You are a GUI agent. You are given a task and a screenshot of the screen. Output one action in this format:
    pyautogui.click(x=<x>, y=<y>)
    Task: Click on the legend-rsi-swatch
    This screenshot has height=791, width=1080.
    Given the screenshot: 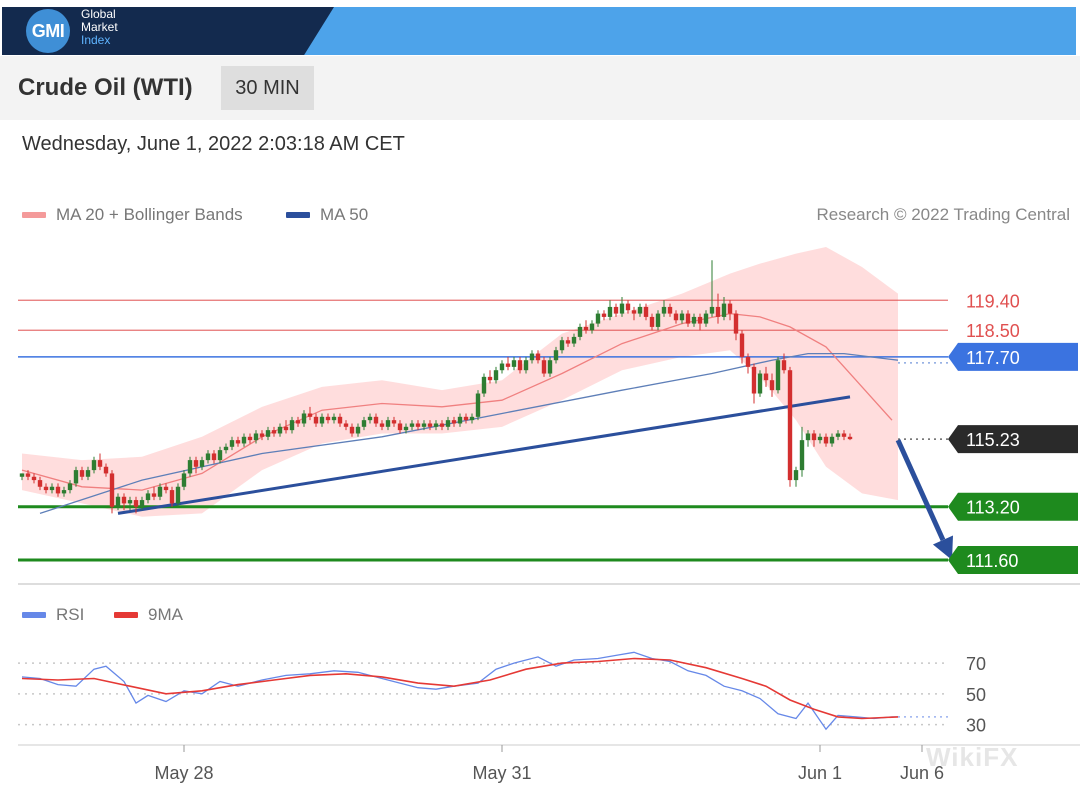 What is the action you would take?
    pyautogui.click(x=34, y=615)
    